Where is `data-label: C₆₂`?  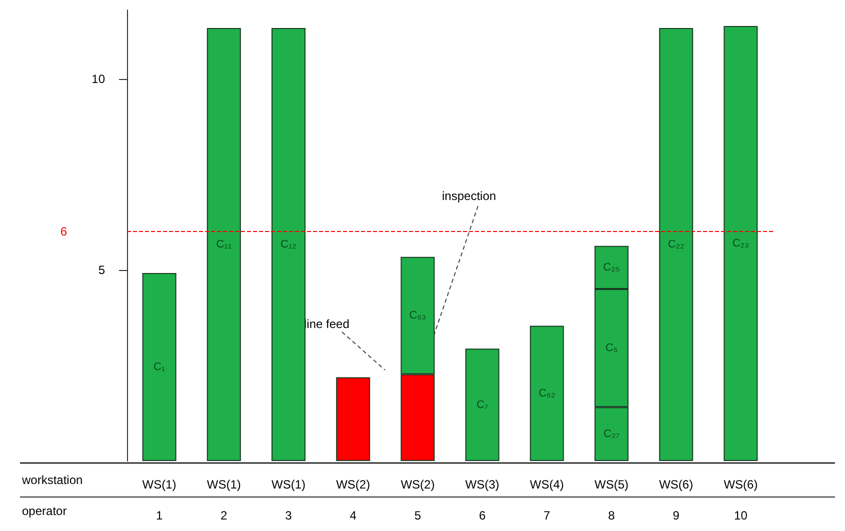 data-label: C₆₂ is located at coordinates (547, 393).